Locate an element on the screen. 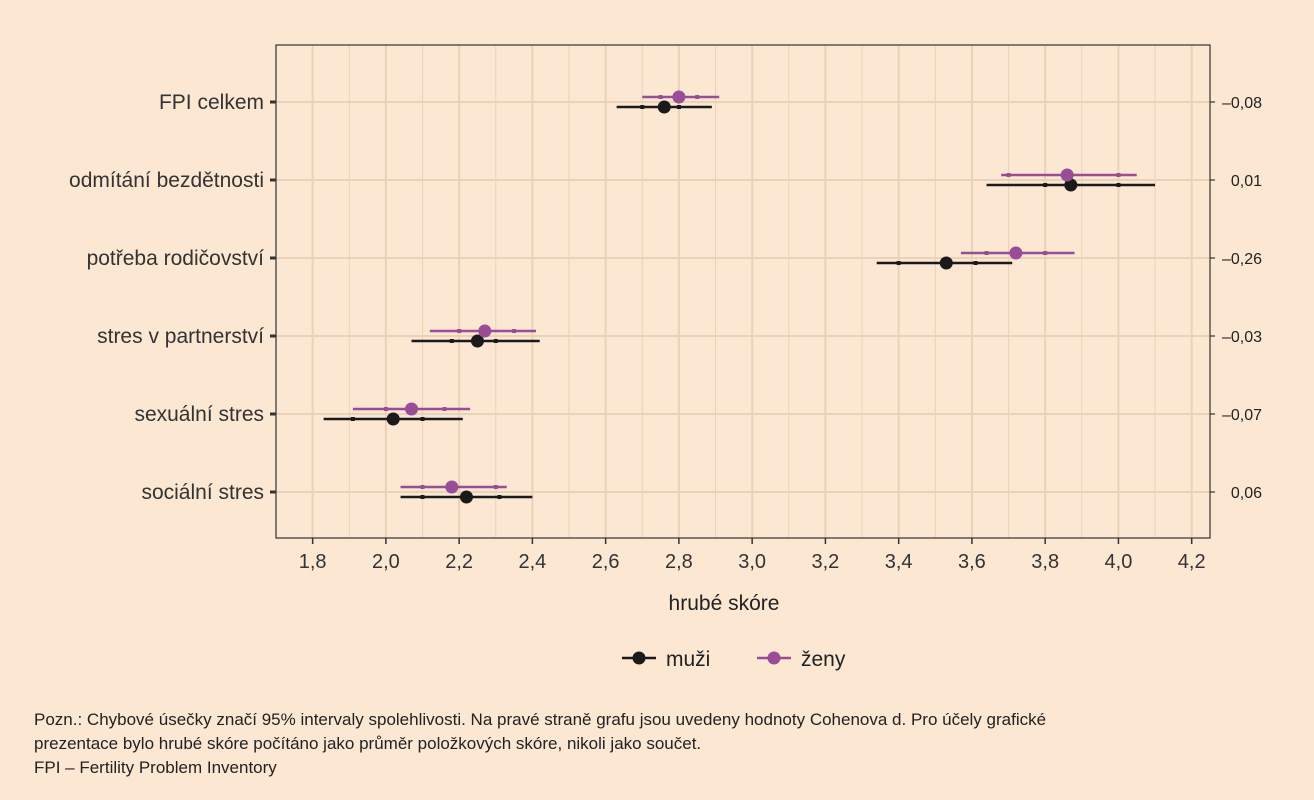  x-tick-label: 3,8 is located at coordinates (1045, 562).